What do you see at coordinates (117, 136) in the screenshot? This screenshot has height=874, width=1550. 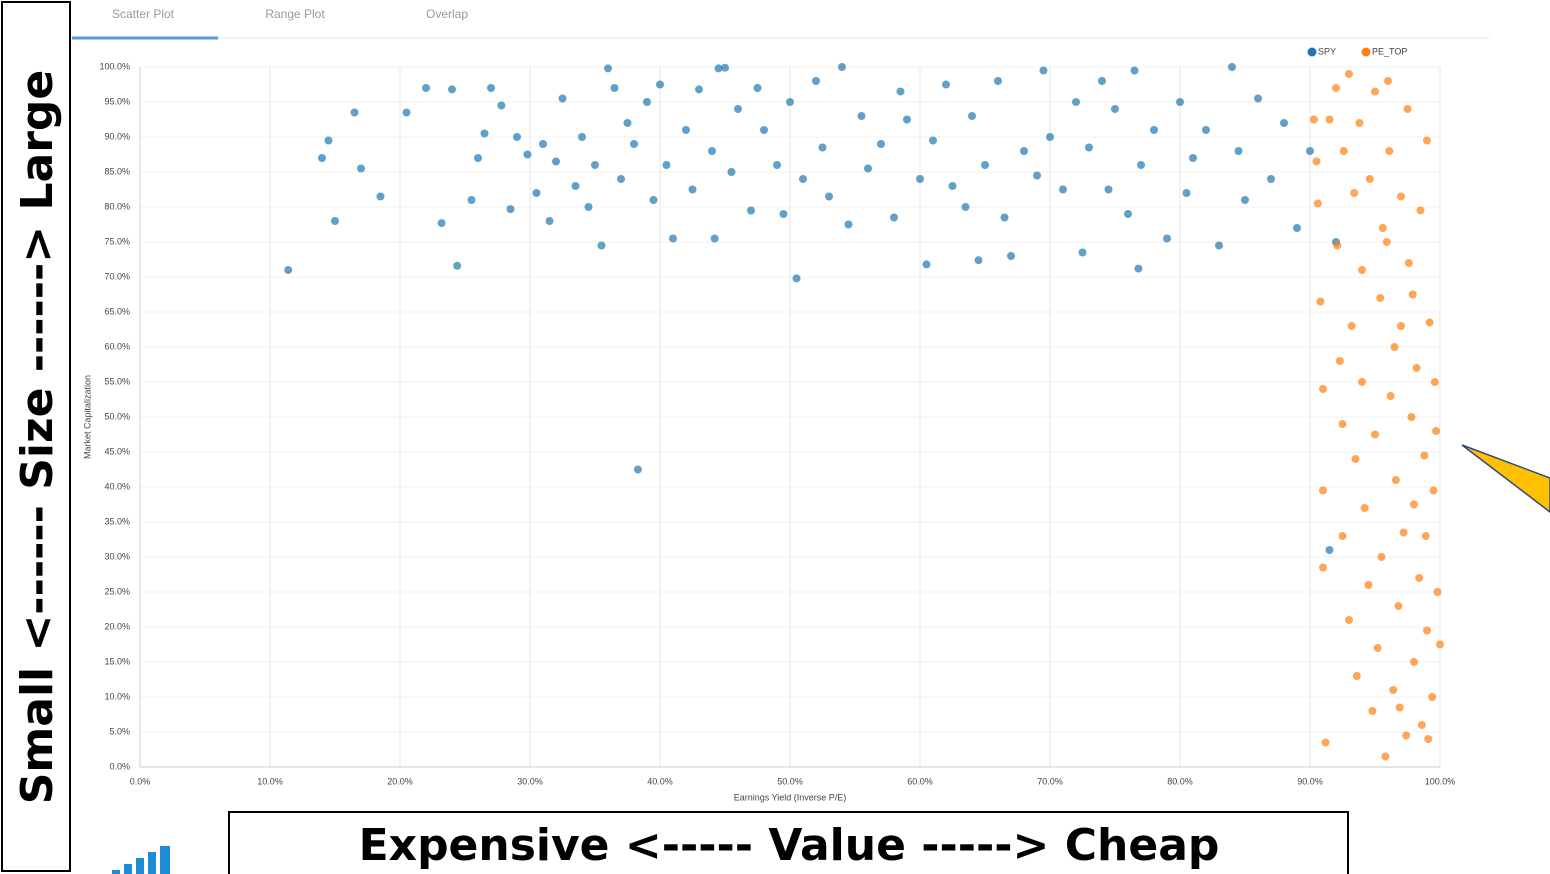 I see `y-tick-label: 90.0%` at bounding box center [117, 136].